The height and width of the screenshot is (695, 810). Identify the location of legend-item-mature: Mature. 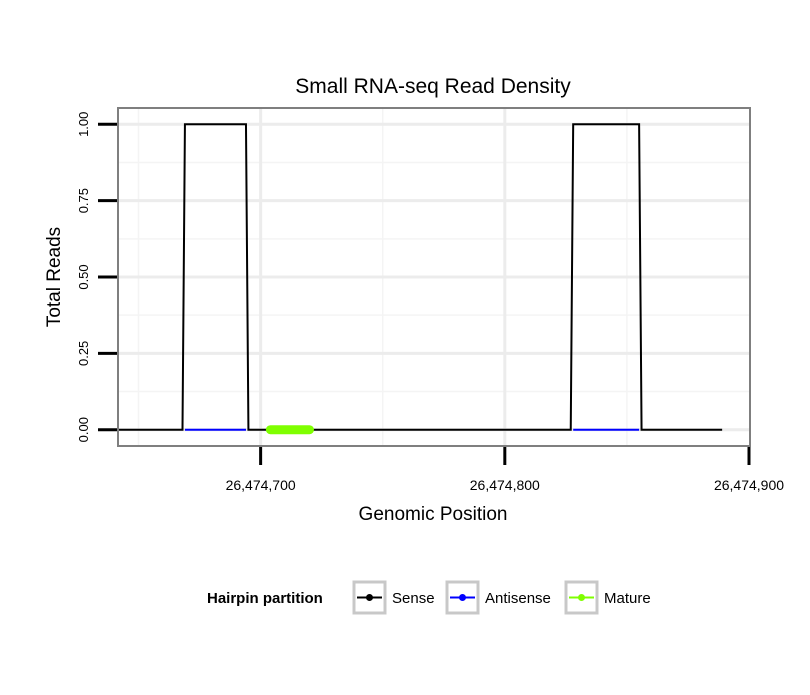
(607, 597).